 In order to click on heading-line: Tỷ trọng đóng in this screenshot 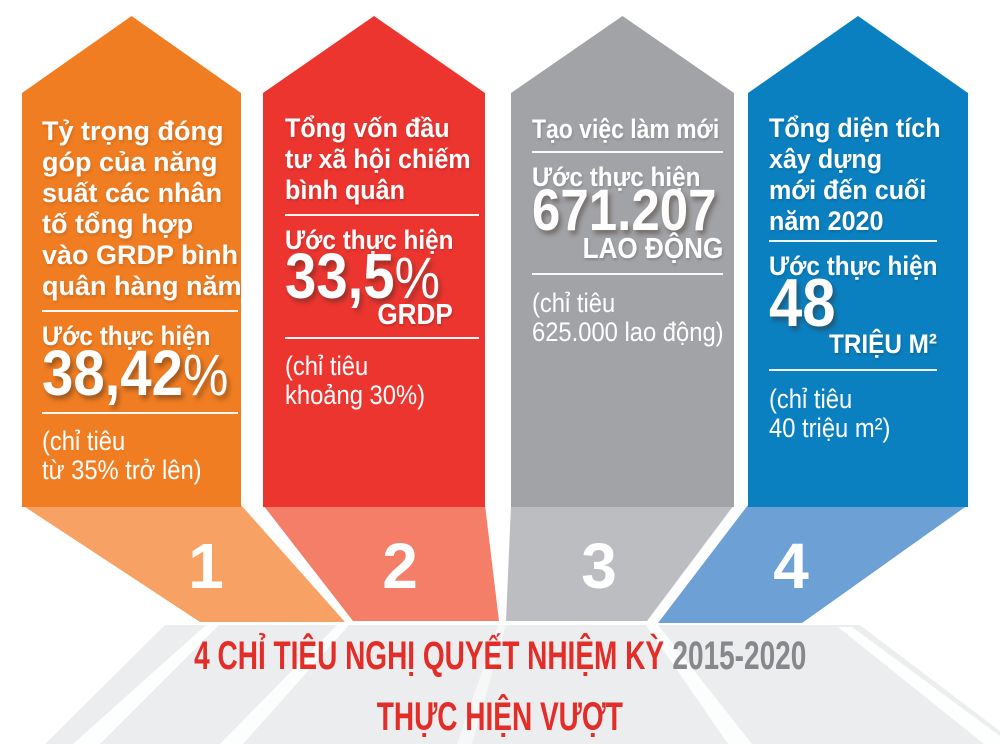, I will do `click(133, 131)`.